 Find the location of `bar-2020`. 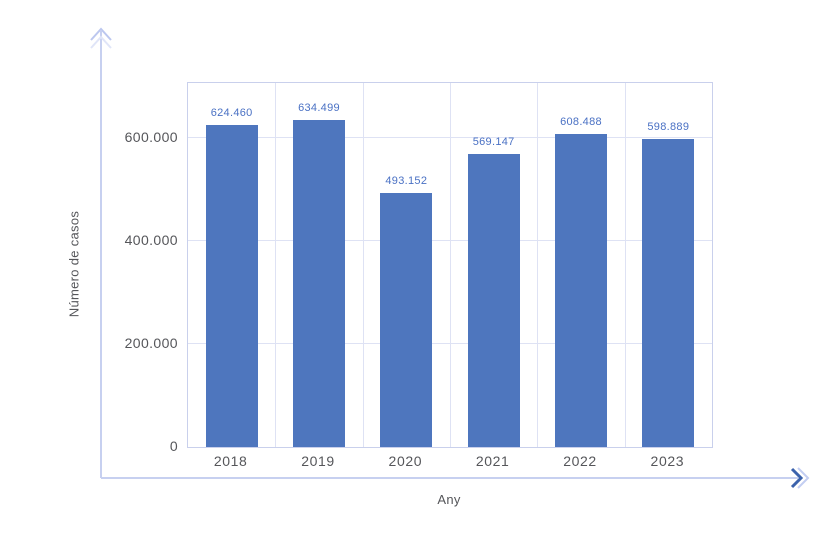

bar-2020 is located at coordinates (406, 320).